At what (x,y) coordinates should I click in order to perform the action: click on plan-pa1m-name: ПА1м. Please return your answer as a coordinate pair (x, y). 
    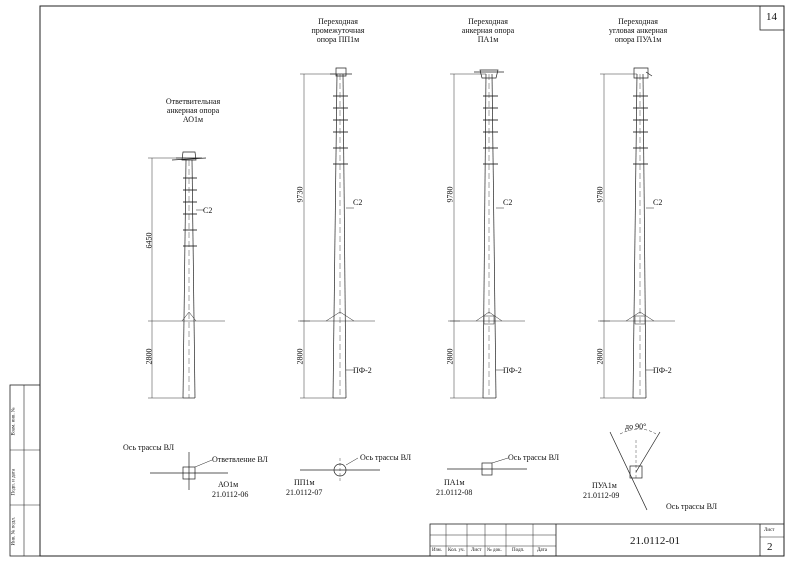
    Looking at the image, I should click on (454, 482).